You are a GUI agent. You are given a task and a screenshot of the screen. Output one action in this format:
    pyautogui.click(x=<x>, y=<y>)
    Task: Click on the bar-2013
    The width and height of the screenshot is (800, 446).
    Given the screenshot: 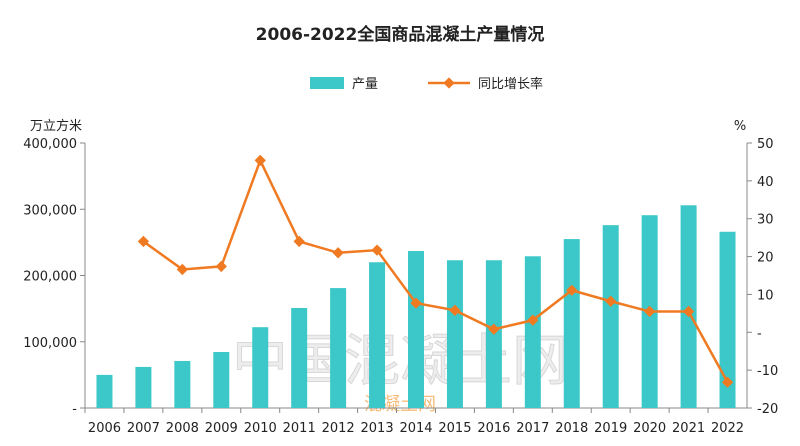 What is the action you would take?
    pyautogui.click(x=377, y=335)
    